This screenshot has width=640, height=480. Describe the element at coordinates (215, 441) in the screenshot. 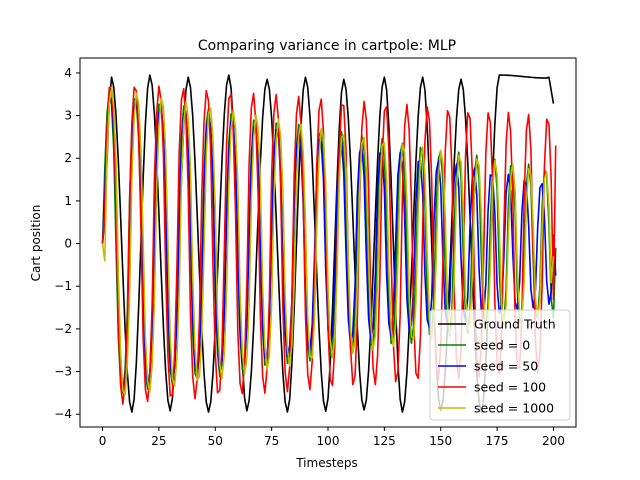

I see `x-tick-label: 50` at that location.